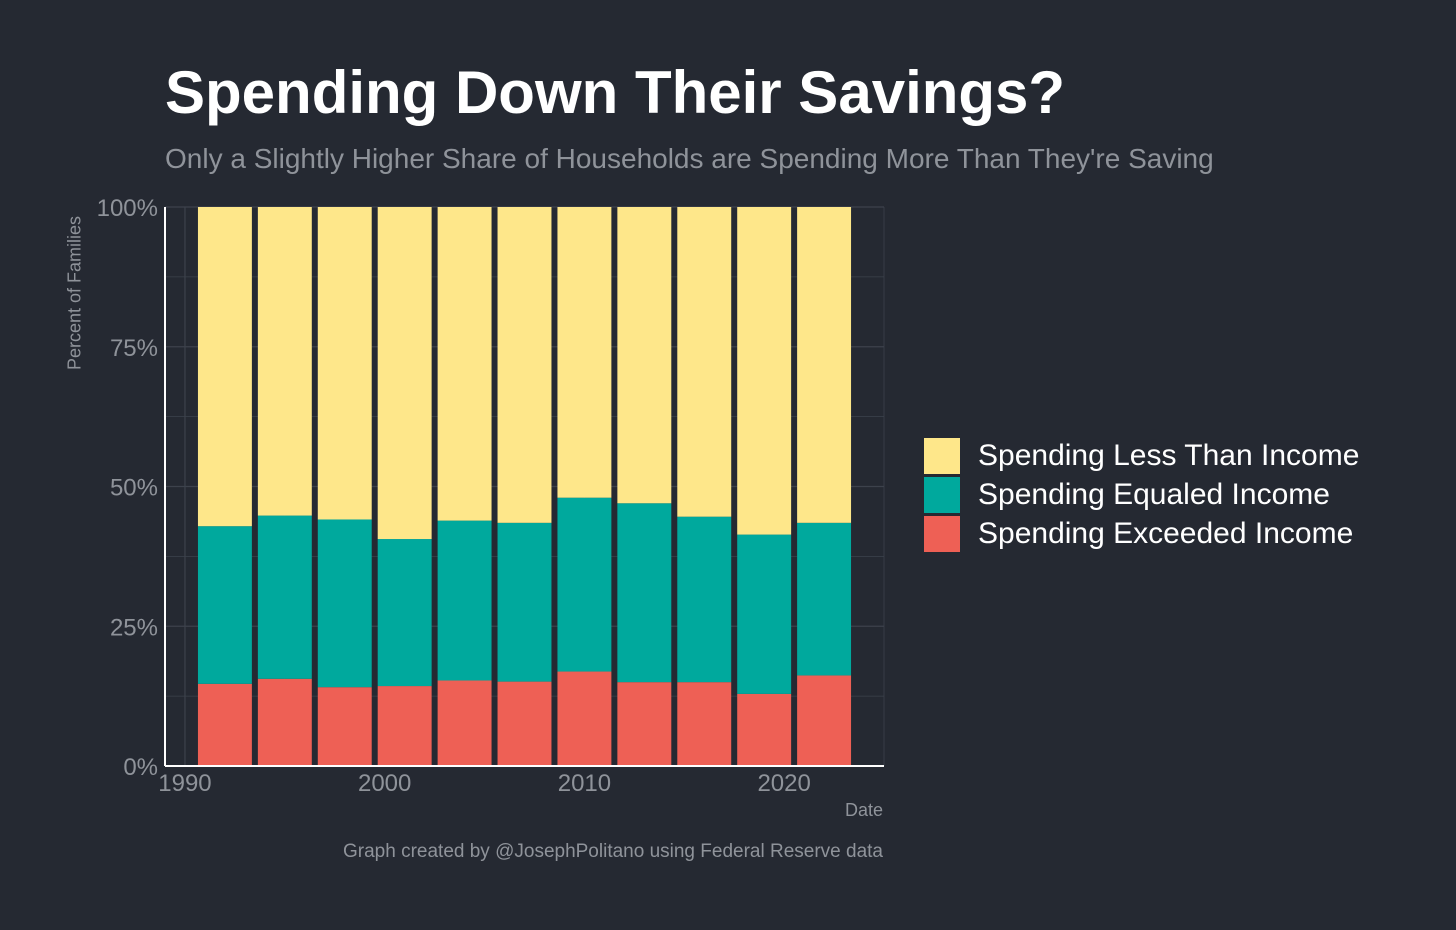 This screenshot has height=930, width=1456. I want to click on bar-spending-equaled-income-2007, so click(524, 602).